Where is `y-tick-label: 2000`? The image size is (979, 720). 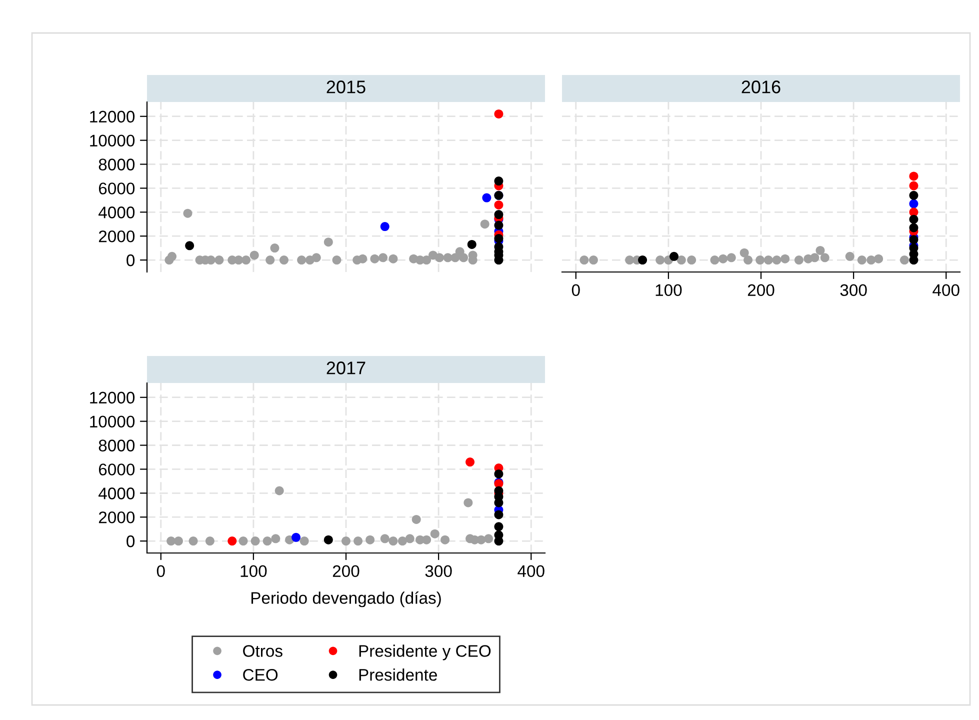
y-tick-label: 2000 is located at coordinates (116, 517).